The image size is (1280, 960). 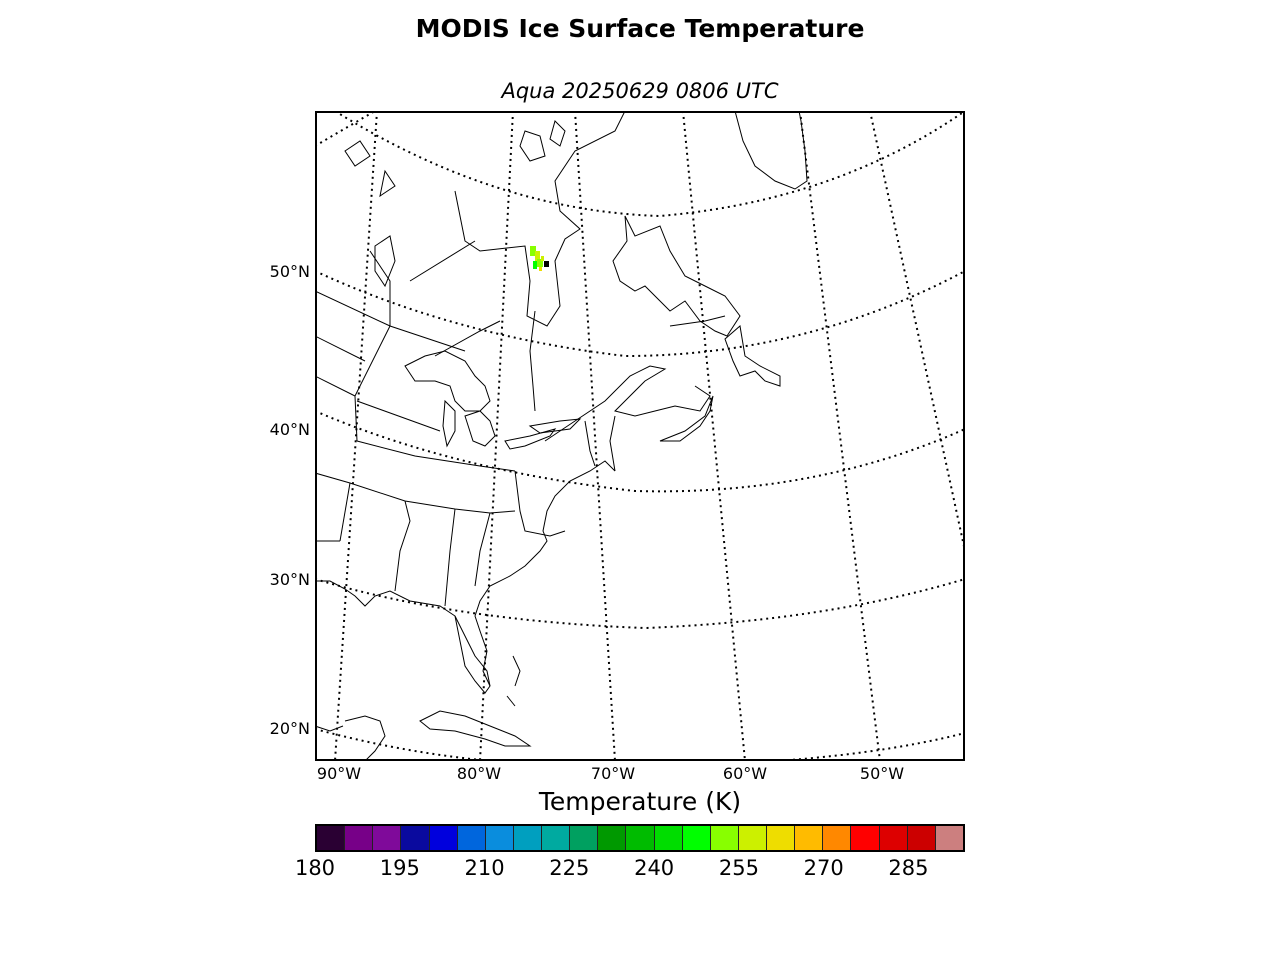 I want to click on parallel-60n, so click(x=649, y=165).